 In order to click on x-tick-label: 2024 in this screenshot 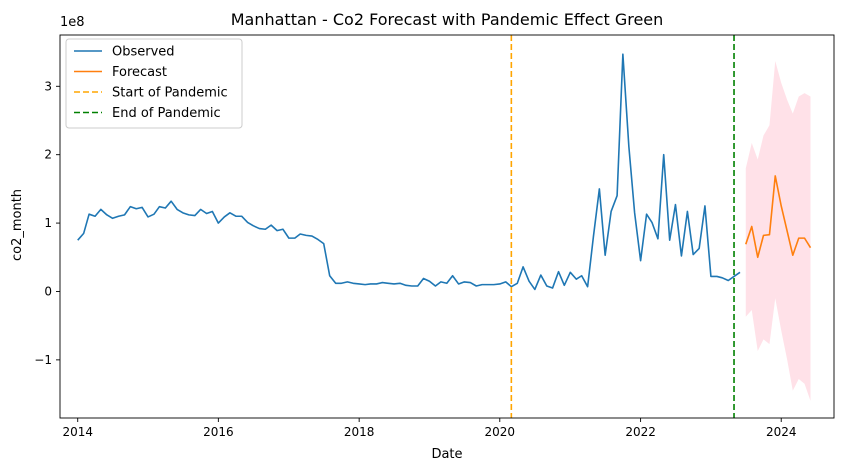, I will do `click(781, 432)`.